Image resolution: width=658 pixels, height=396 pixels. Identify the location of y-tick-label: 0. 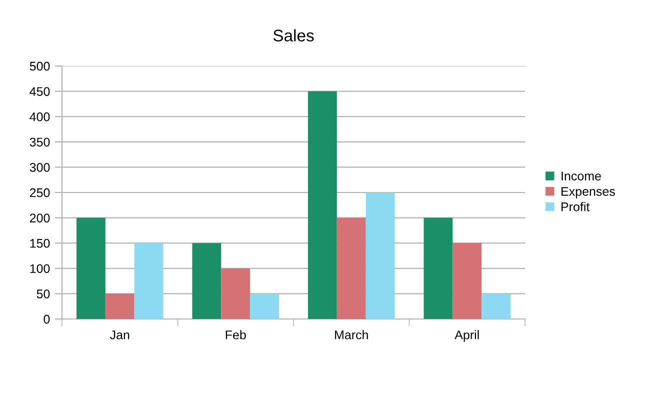
(47, 319).